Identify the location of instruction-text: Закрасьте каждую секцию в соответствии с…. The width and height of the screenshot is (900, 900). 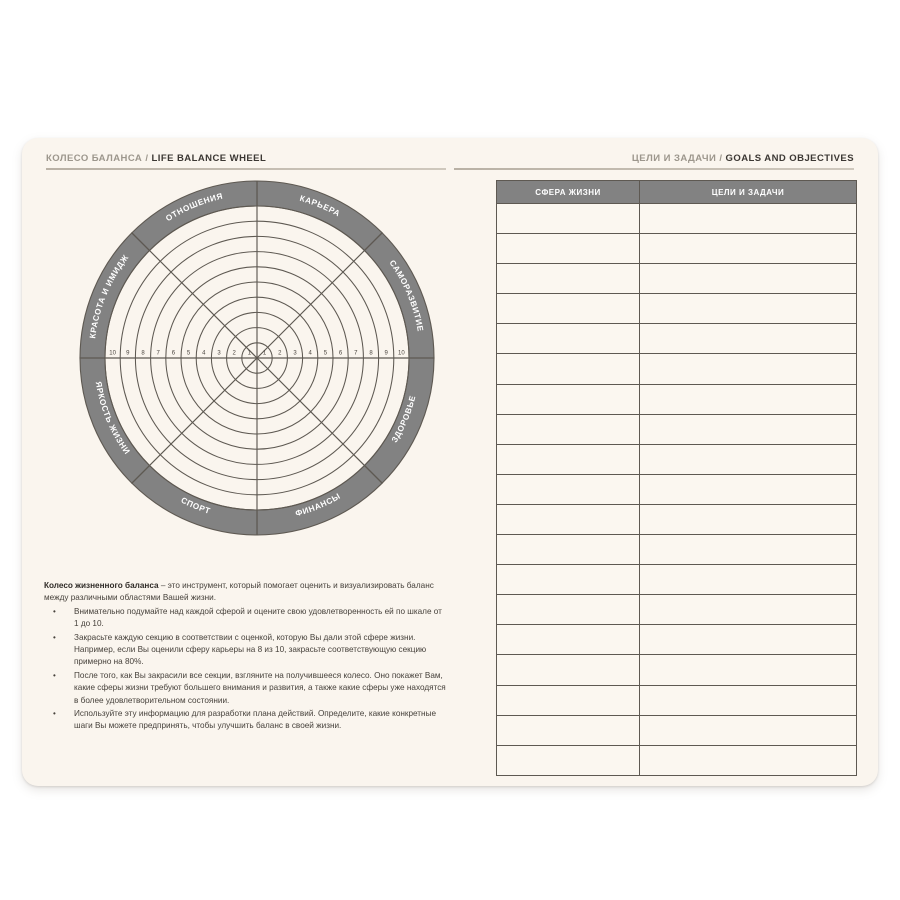
(250, 649).